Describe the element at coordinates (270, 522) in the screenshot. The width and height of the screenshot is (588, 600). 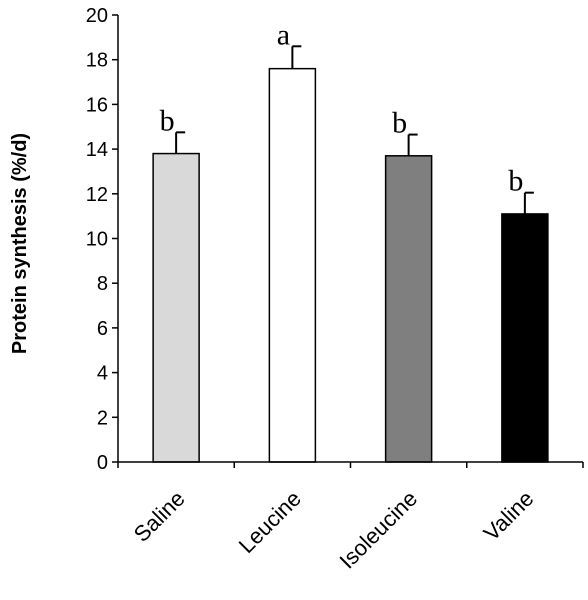
I see `category-label-leucine: Leucine` at that location.